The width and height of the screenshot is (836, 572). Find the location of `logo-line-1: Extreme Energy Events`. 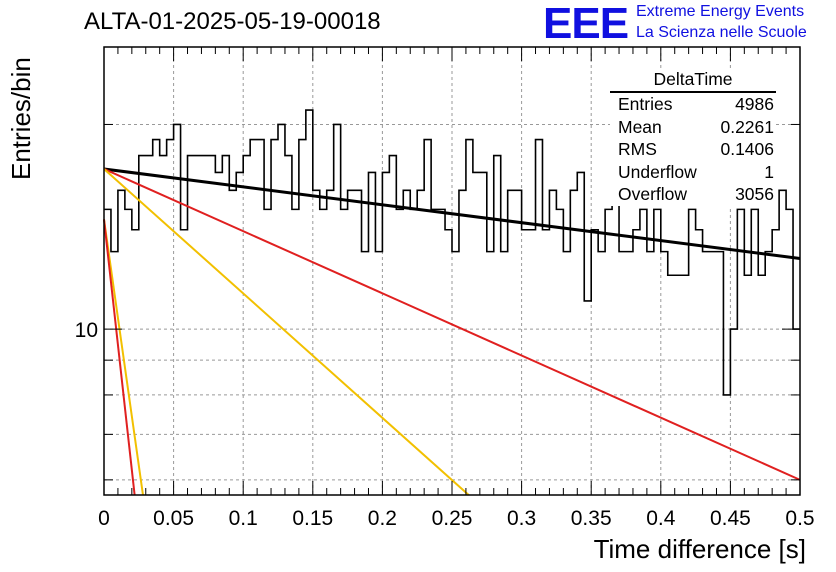

logo-line-1: Extreme Energy Events is located at coordinates (720, 11).